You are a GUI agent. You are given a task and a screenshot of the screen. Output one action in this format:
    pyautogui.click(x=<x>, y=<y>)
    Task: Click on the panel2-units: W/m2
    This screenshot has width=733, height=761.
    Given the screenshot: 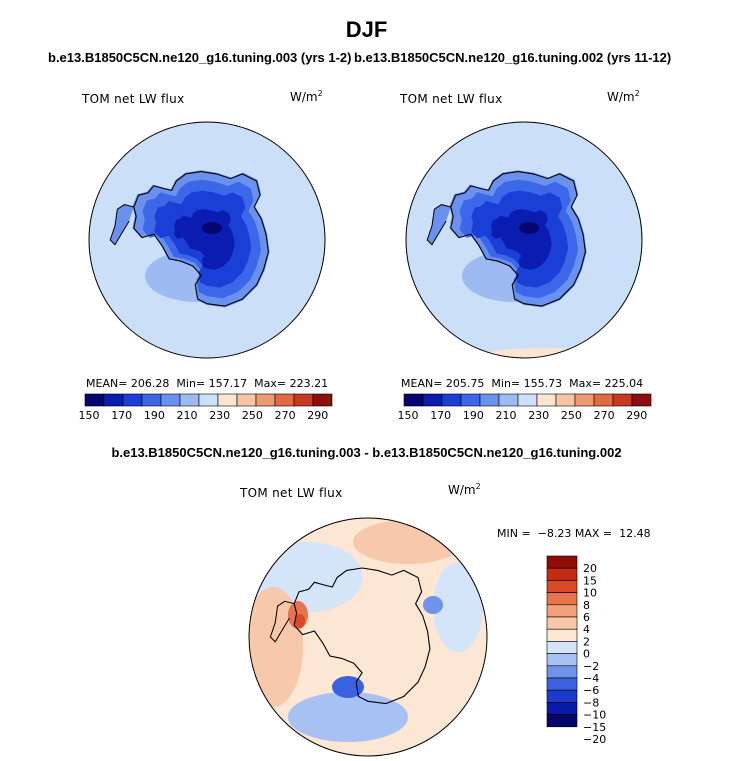 What is the action you would take?
    pyautogui.click(x=623, y=96)
    